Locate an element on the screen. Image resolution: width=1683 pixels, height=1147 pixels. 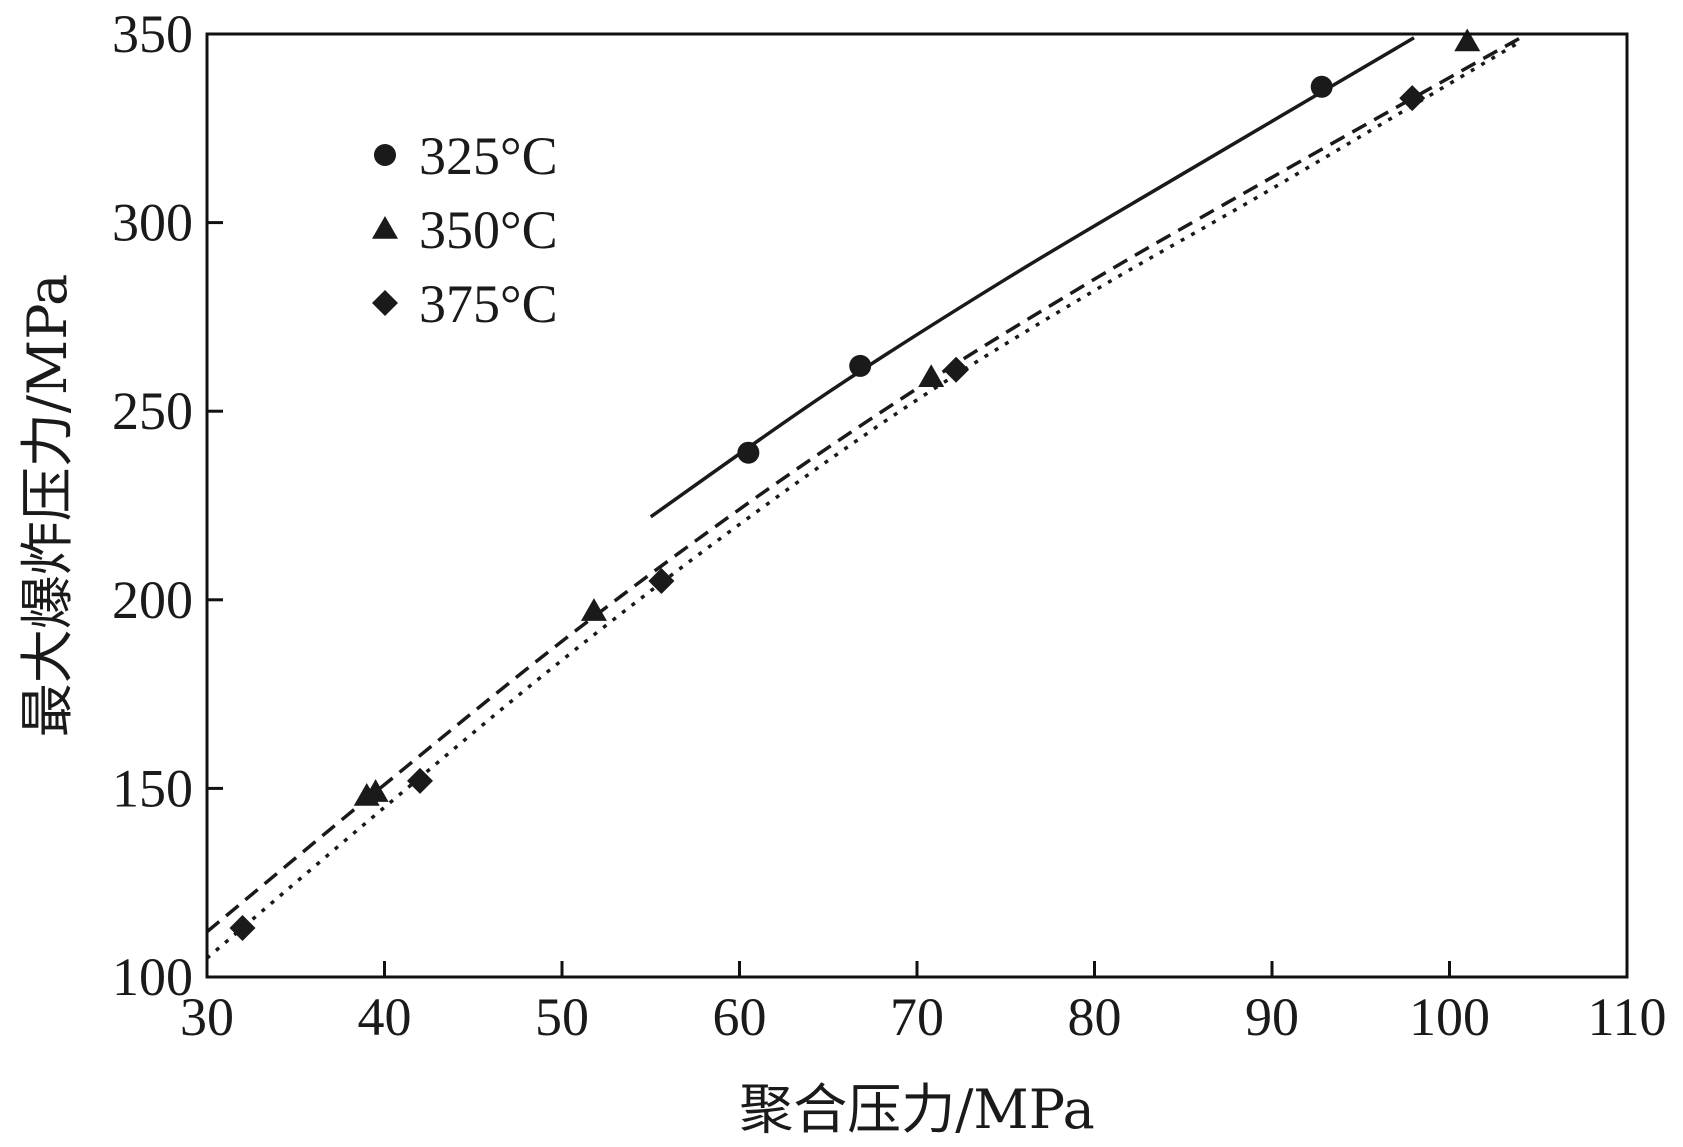
legend-marker-triangle is located at coordinates (385, 227).